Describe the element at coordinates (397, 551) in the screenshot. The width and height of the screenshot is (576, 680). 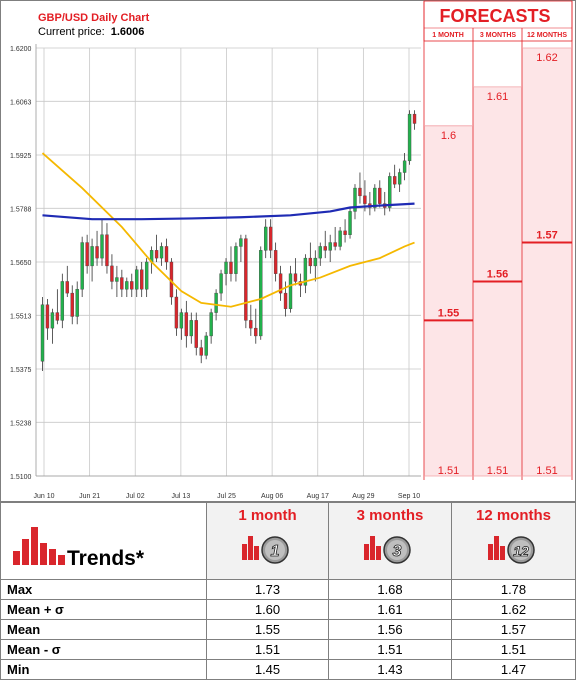
I see `period-badge-number: 3` at that location.